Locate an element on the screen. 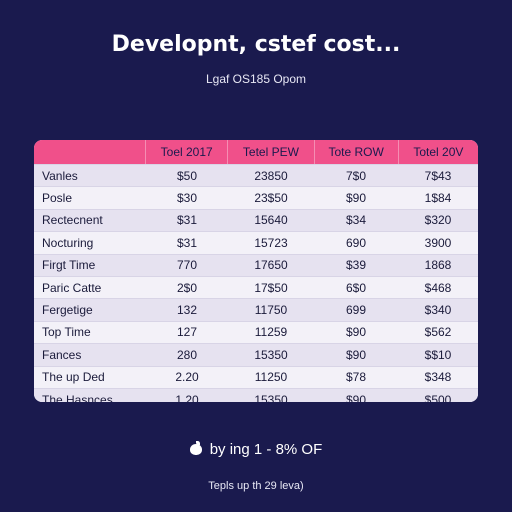 The width and height of the screenshot is (512, 512). table-row: Rectecnent $31 15640 $34 $320 is located at coordinates (256, 220).